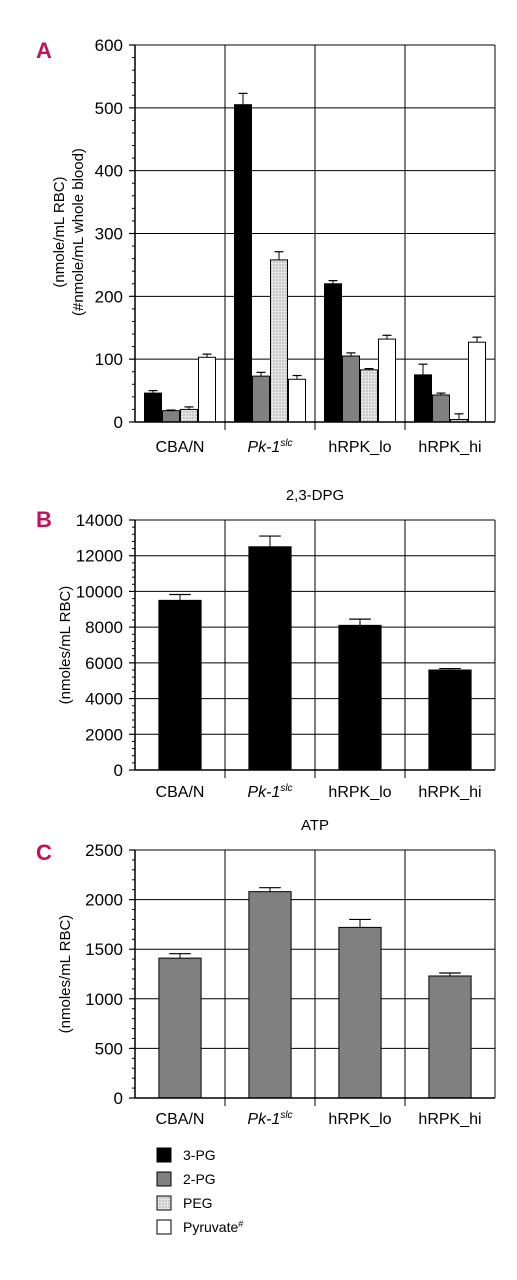 The width and height of the screenshot is (517, 1280). What do you see at coordinates (44, 50) in the screenshot?
I see `panel-letter-a: A` at bounding box center [44, 50].